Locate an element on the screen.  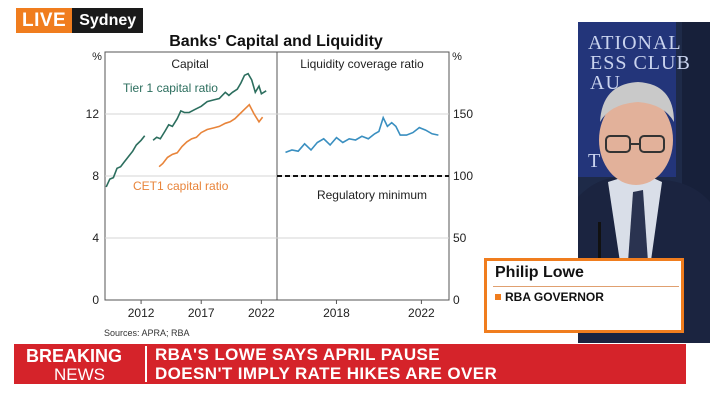
glasses is located at coordinates (635, 144).